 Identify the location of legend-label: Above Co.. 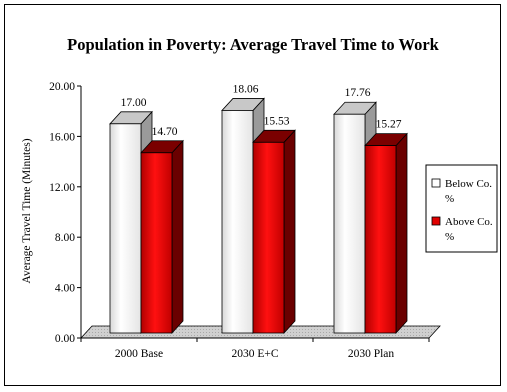
(469, 222).